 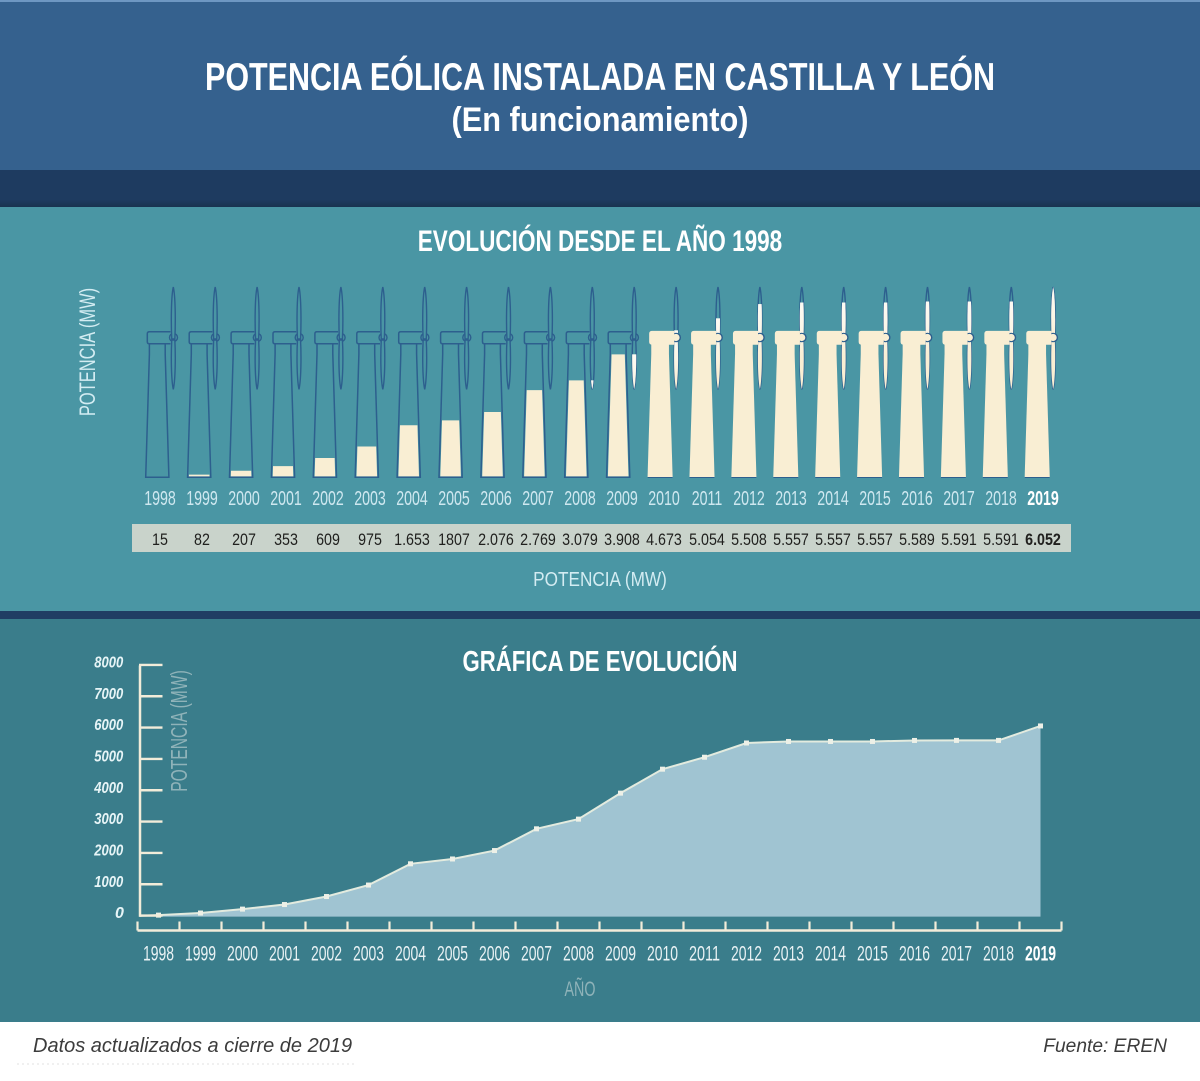 I want to click on svg-text: 2002, so click(x=326, y=953).